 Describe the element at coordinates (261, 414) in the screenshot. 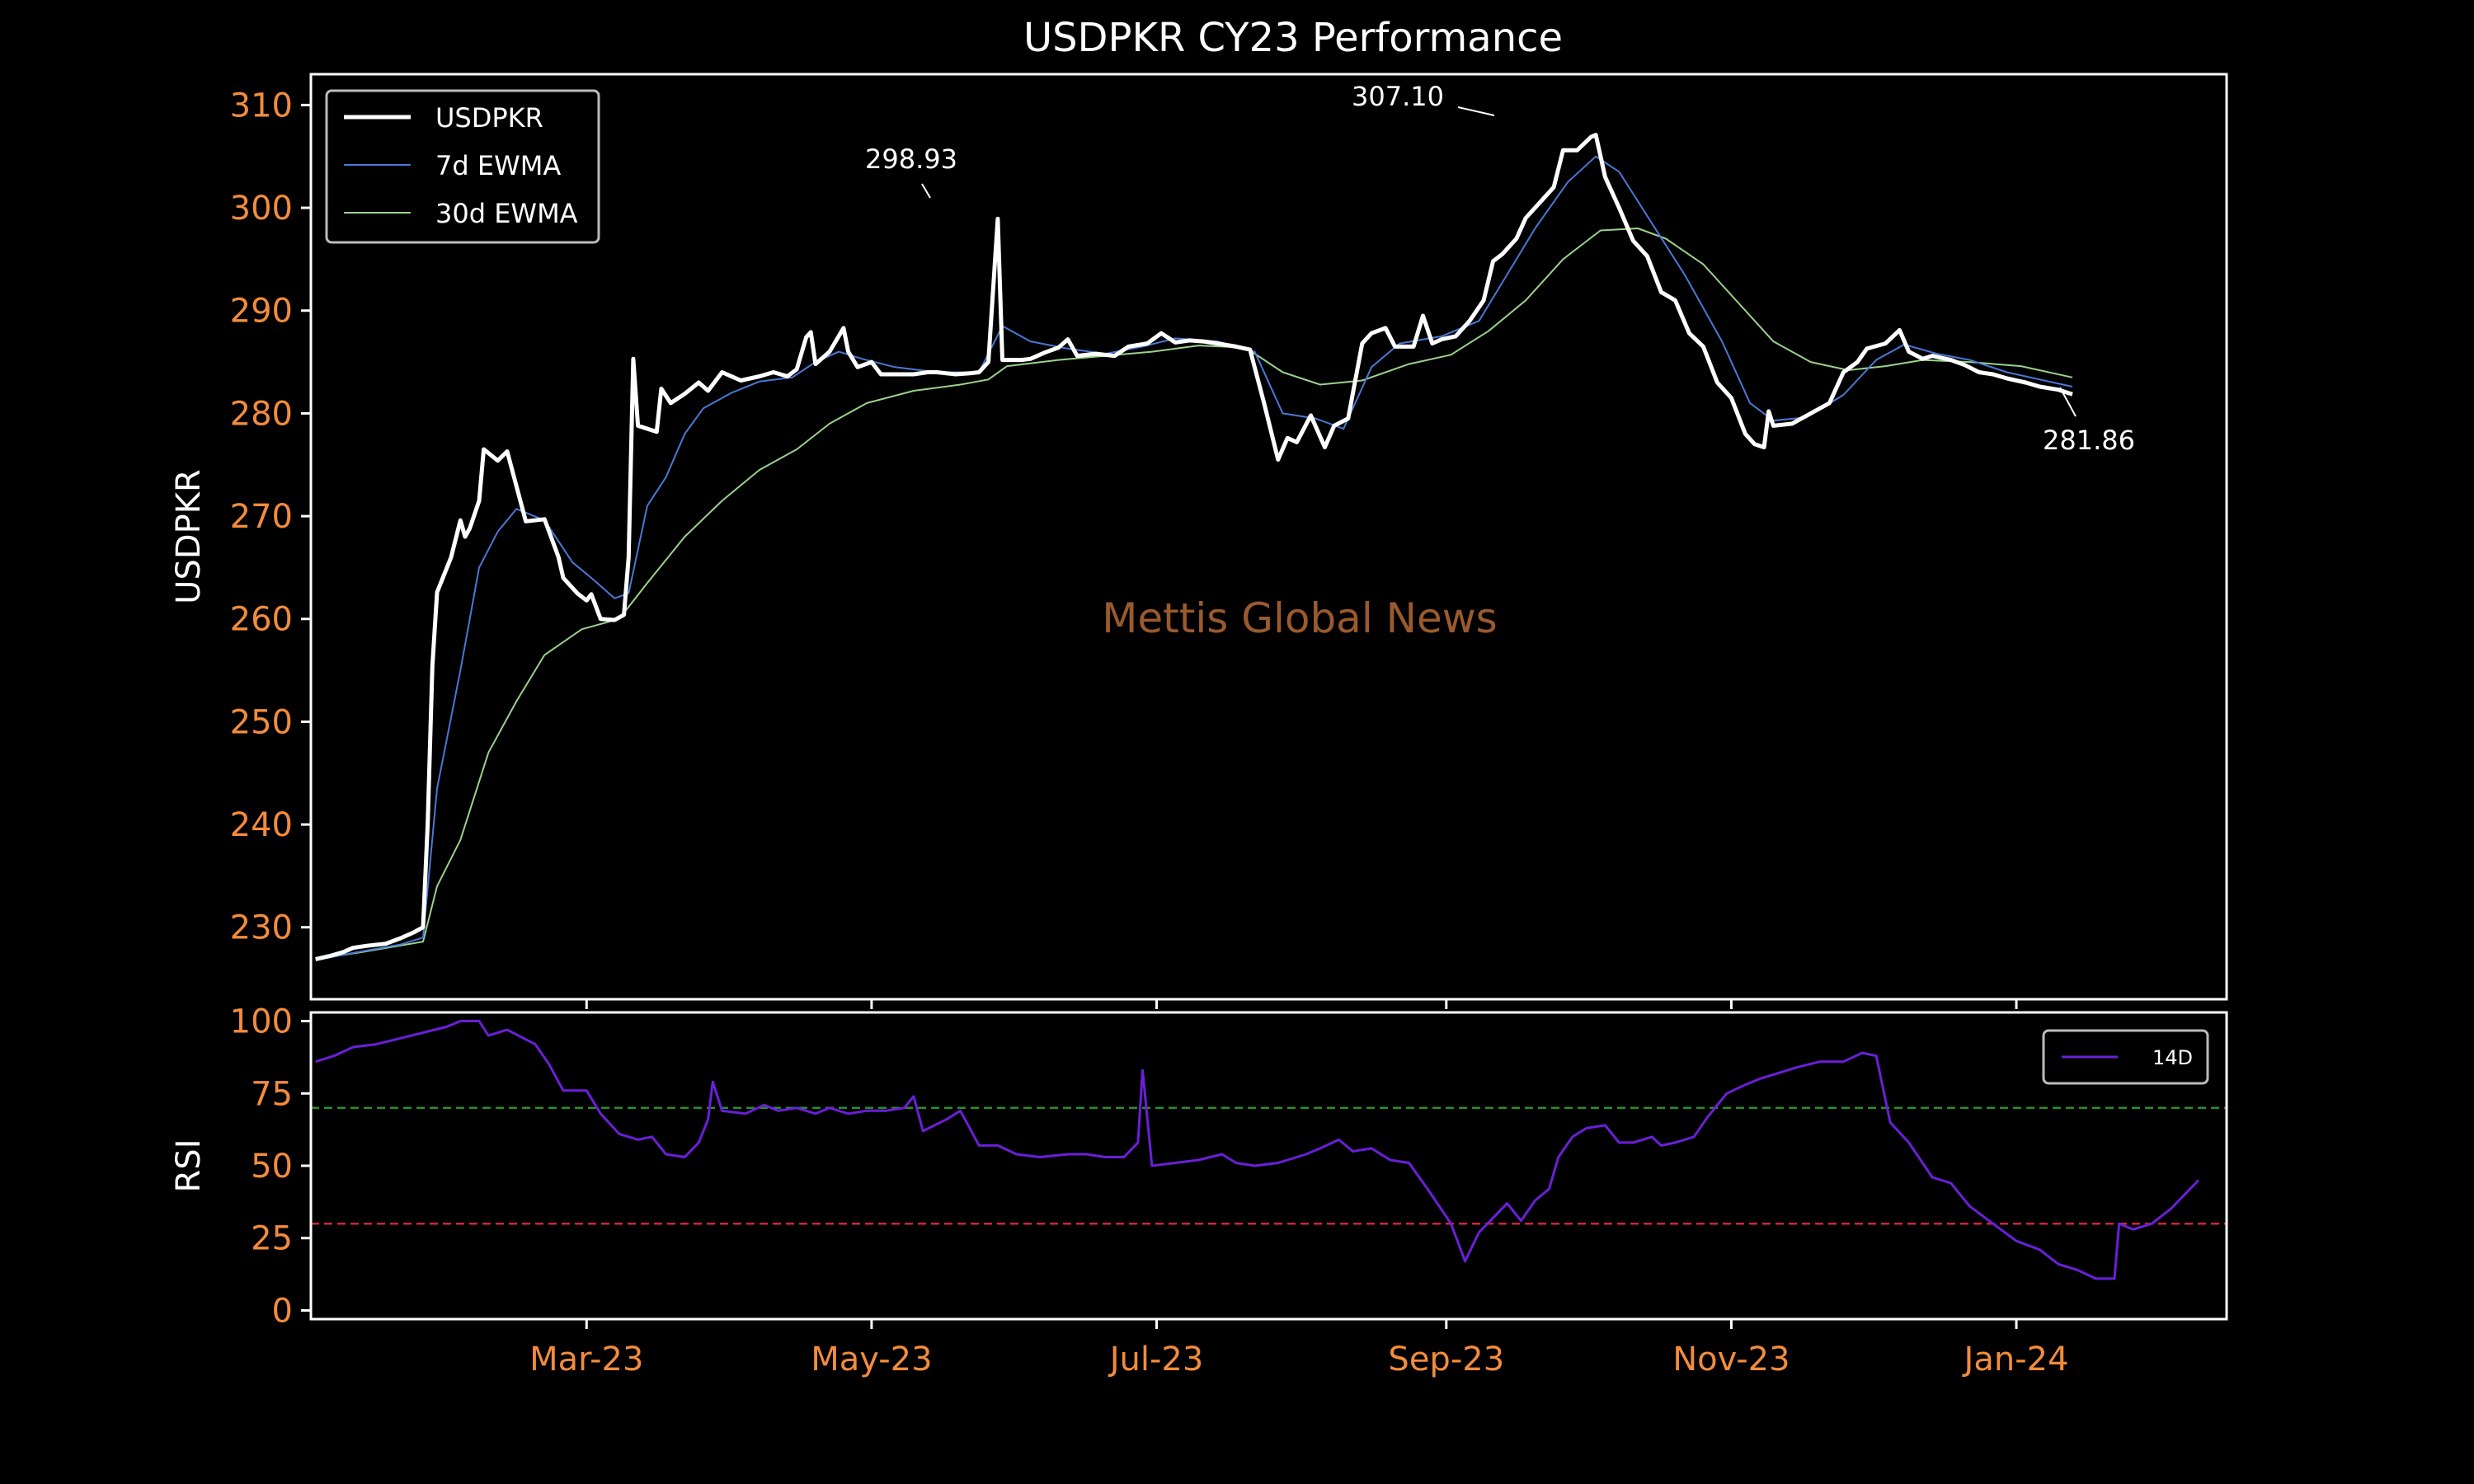

I see `price-y-tick-label: 280` at that location.